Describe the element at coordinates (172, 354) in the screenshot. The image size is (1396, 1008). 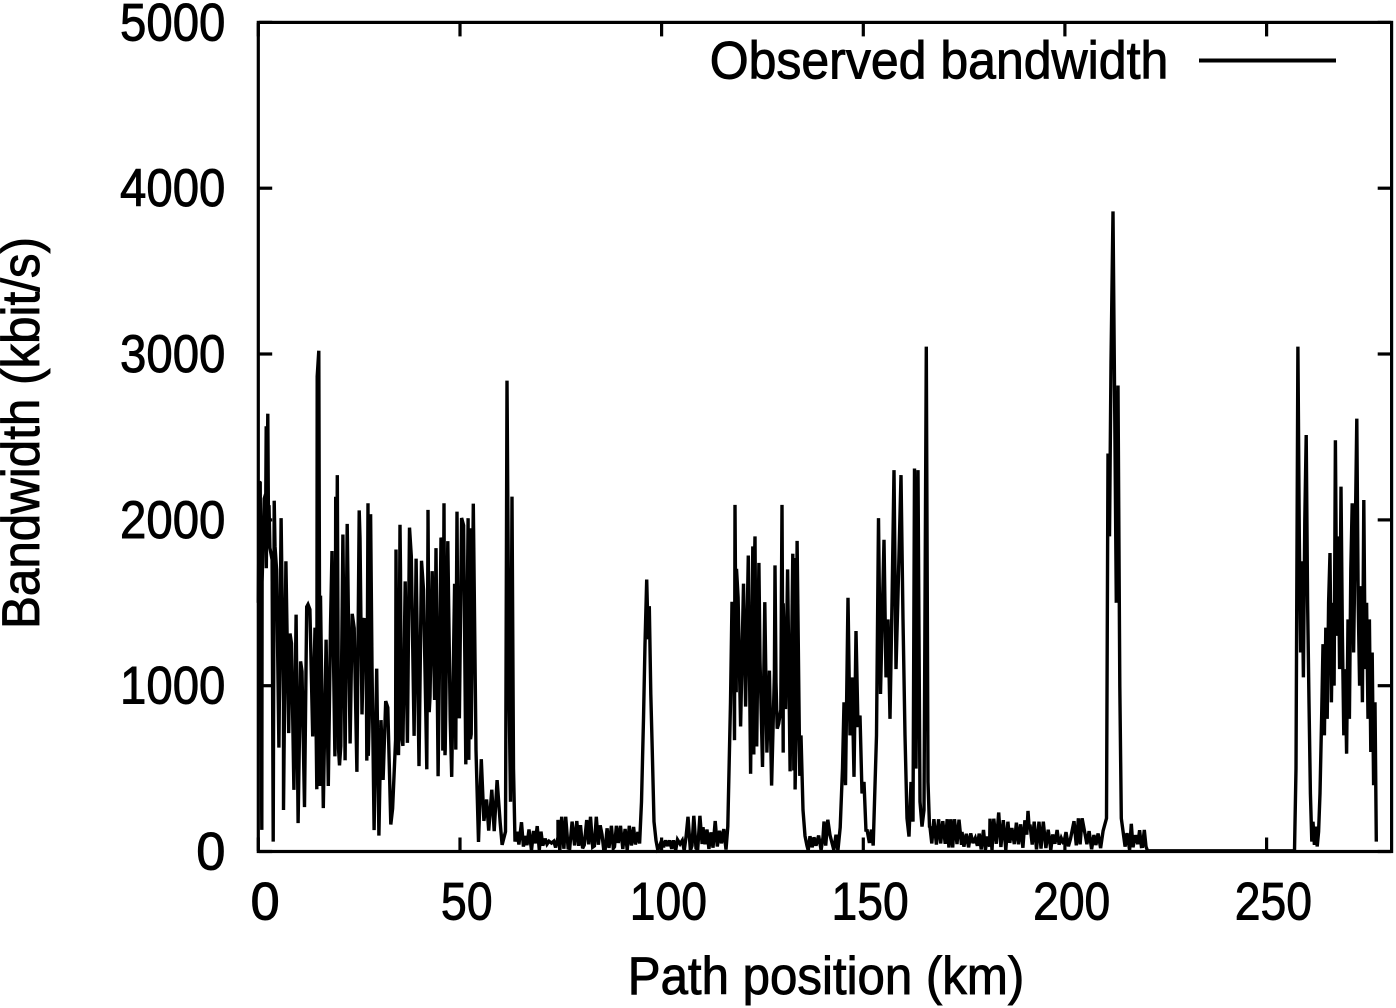
I see `svg-text: 3000` at that location.